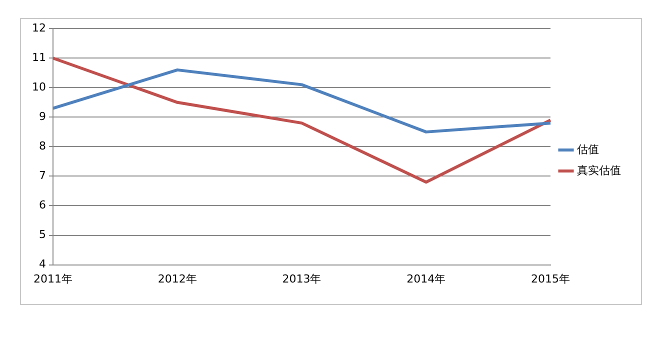  What do you see at coordinates (588, 149) in the screenshot?
I see `legend-label: 估值` at bounding box center [588, 149].